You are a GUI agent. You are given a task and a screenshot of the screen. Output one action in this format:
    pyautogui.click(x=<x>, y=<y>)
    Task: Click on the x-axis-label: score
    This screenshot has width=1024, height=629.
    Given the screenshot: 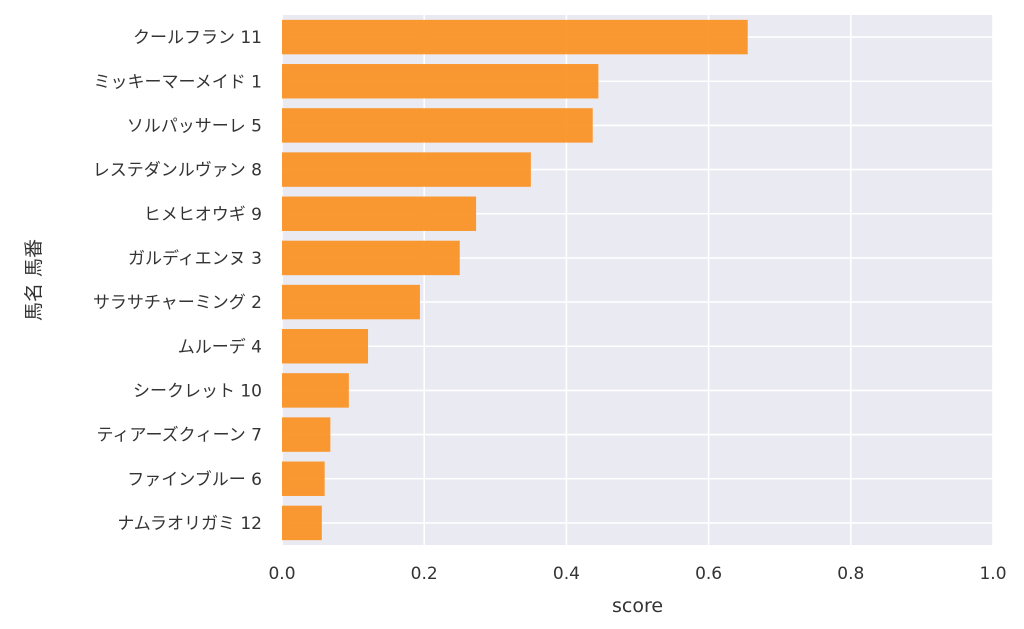 What is the action you would take?
    pyautogui.click(x=637, y=606)
    